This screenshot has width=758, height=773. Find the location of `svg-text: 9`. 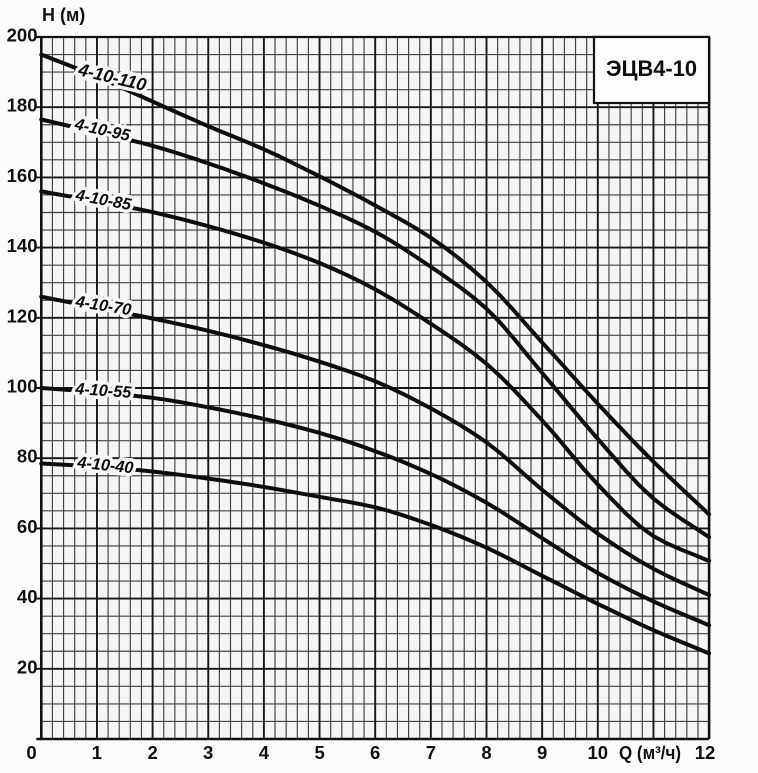

svg-text: 9 is located at coordinates (542, 752).